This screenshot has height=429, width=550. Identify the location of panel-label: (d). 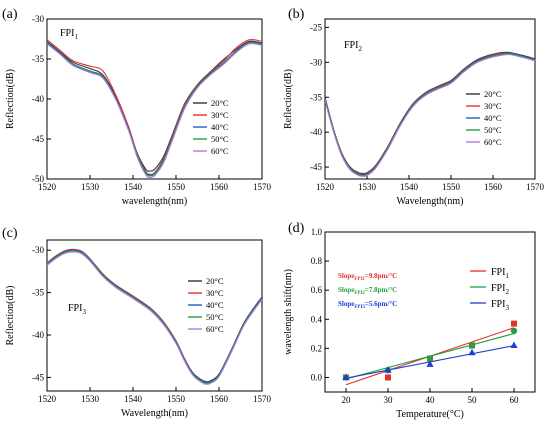
(296, 228).